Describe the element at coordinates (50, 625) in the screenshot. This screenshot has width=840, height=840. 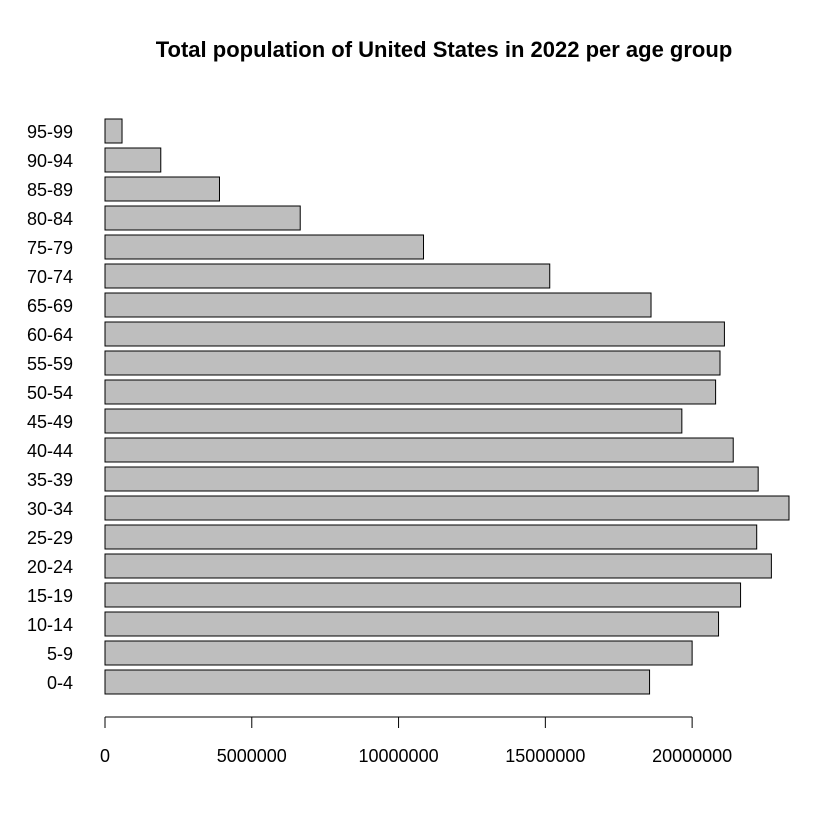
I see `category-label-10-14: 10-14` at that location.